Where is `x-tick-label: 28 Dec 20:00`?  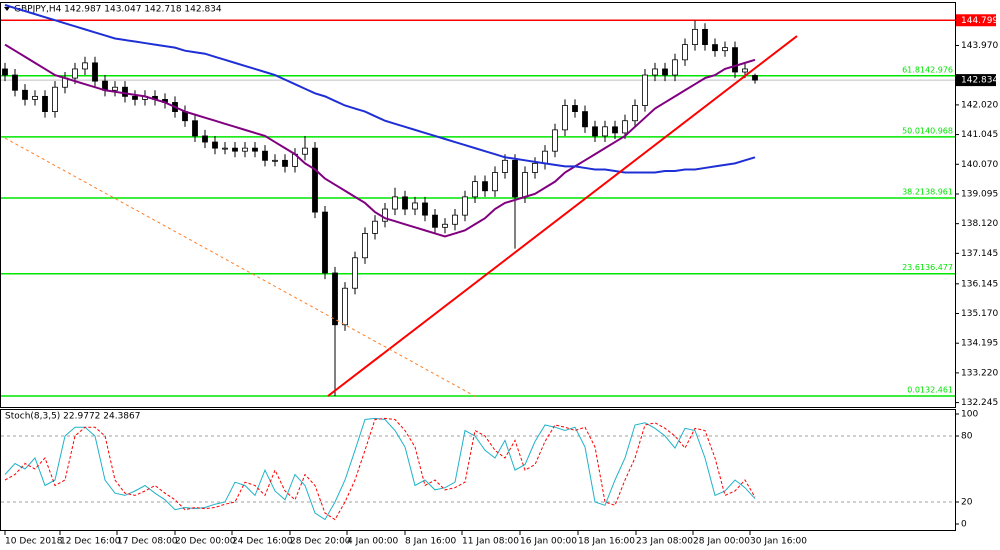
x-tick-label: 28 Dec 20:00 is located at coordinates (320, 542).